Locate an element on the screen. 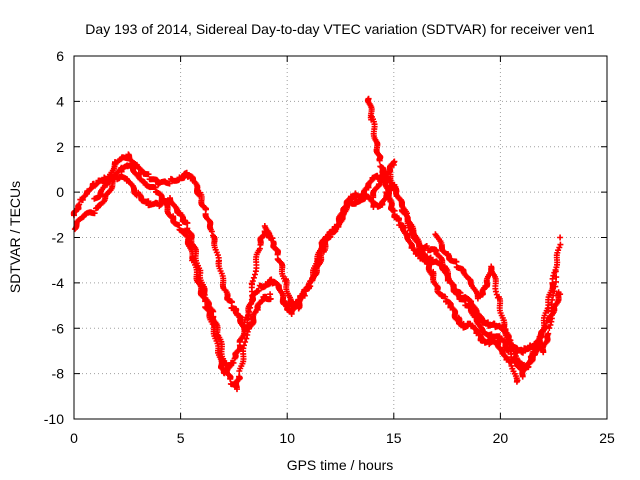 The height and width of the screenshot is (480, 640). y-axis-label: SDTVAR / TECUs is located at coordinates (15, 237).